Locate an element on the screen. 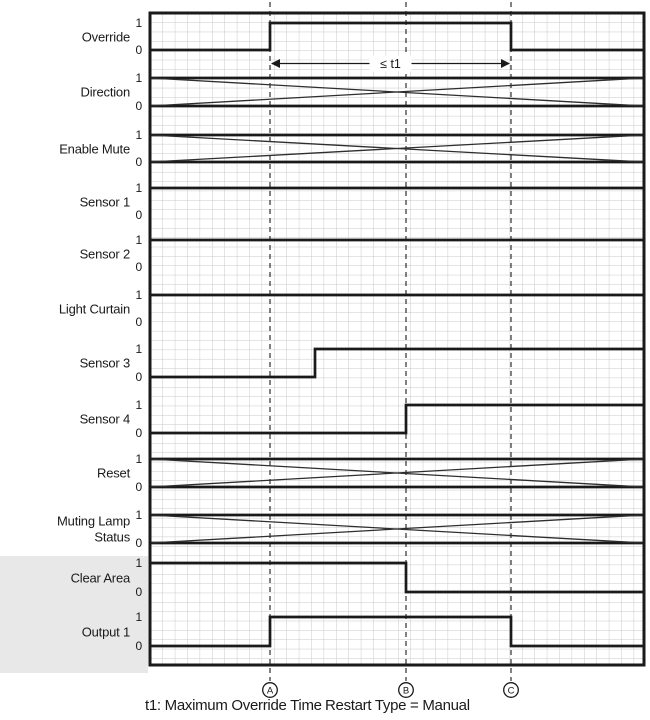  marker-circle-b is located at coordinates (406, 690).